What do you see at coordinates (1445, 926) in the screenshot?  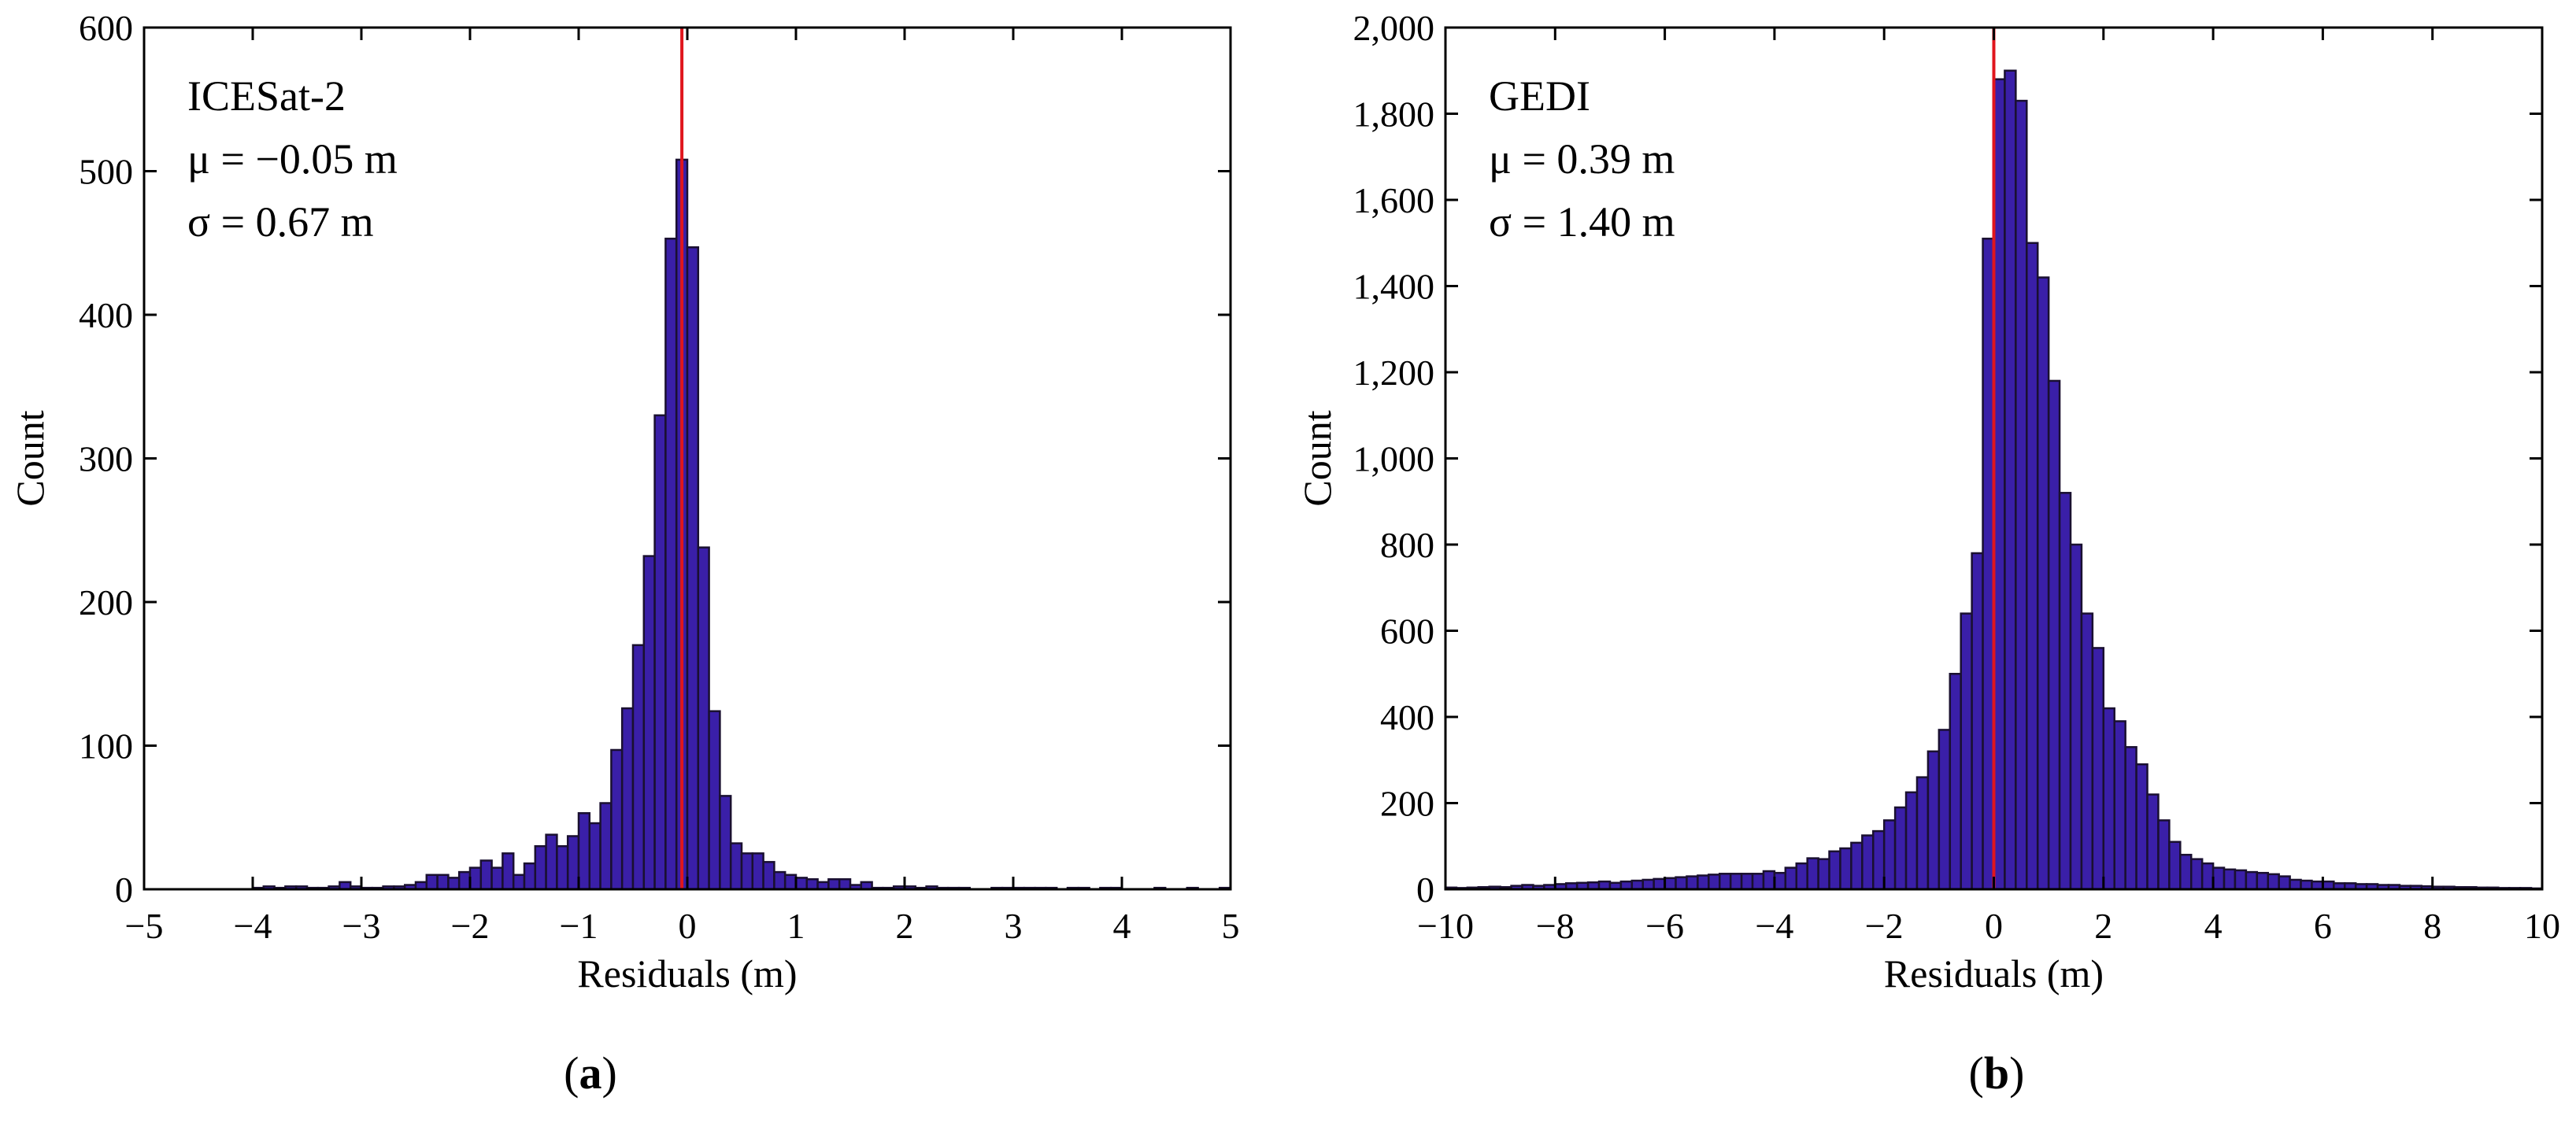 I see `x-tick-label: −10` at bounding box center [1445, 926].